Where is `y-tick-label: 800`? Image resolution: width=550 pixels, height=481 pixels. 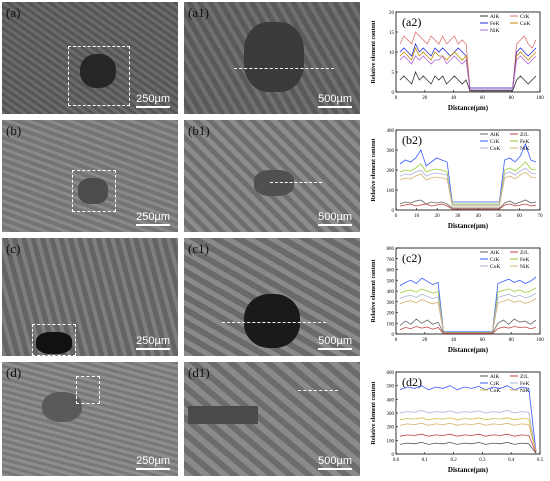
y-tick-label: 800 is located at coordinates (391, 249).